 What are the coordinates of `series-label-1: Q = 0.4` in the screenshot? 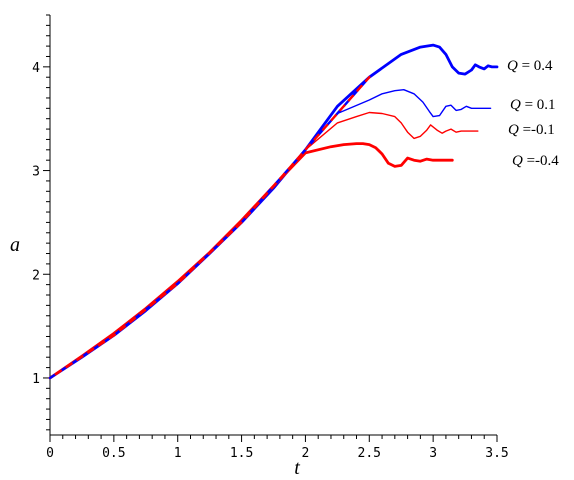 It's located at (530, 66).